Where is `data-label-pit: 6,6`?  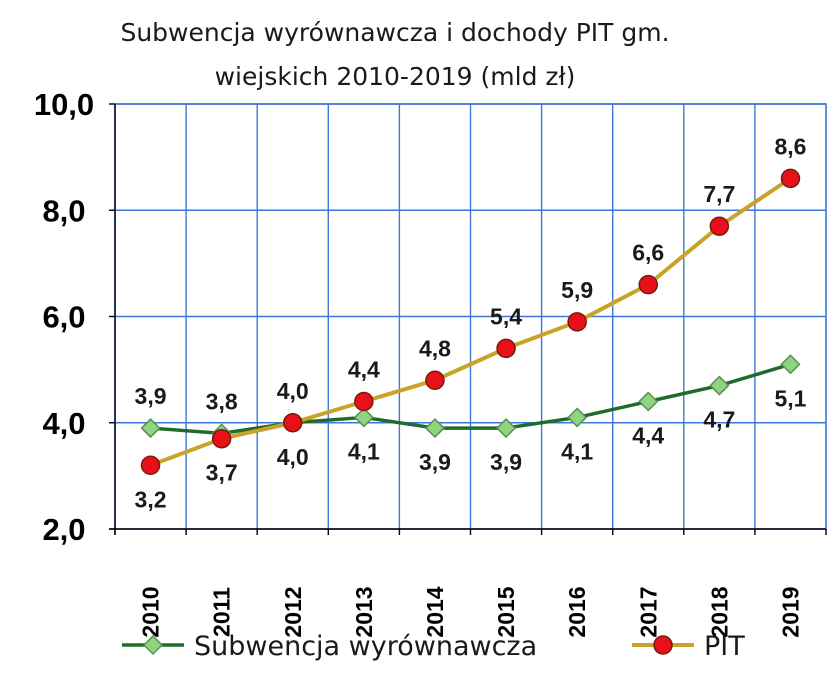
data-label-pit: 6,6 is located at coordinates (648, 253).